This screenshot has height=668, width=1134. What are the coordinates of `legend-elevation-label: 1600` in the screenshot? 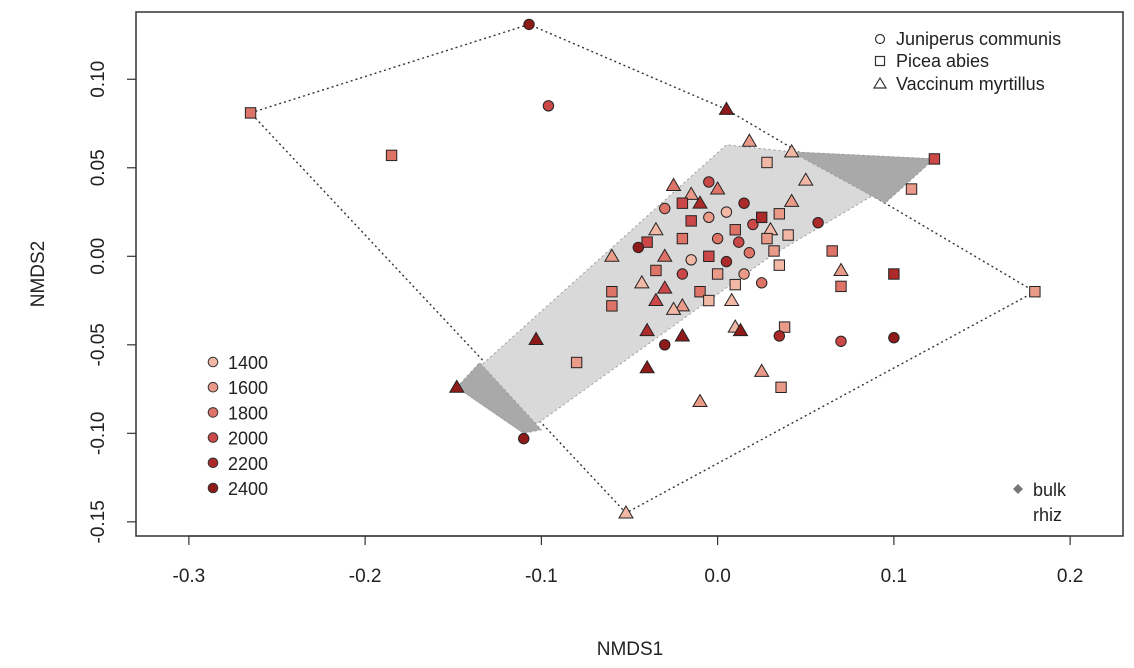 It's located at (248, 388).